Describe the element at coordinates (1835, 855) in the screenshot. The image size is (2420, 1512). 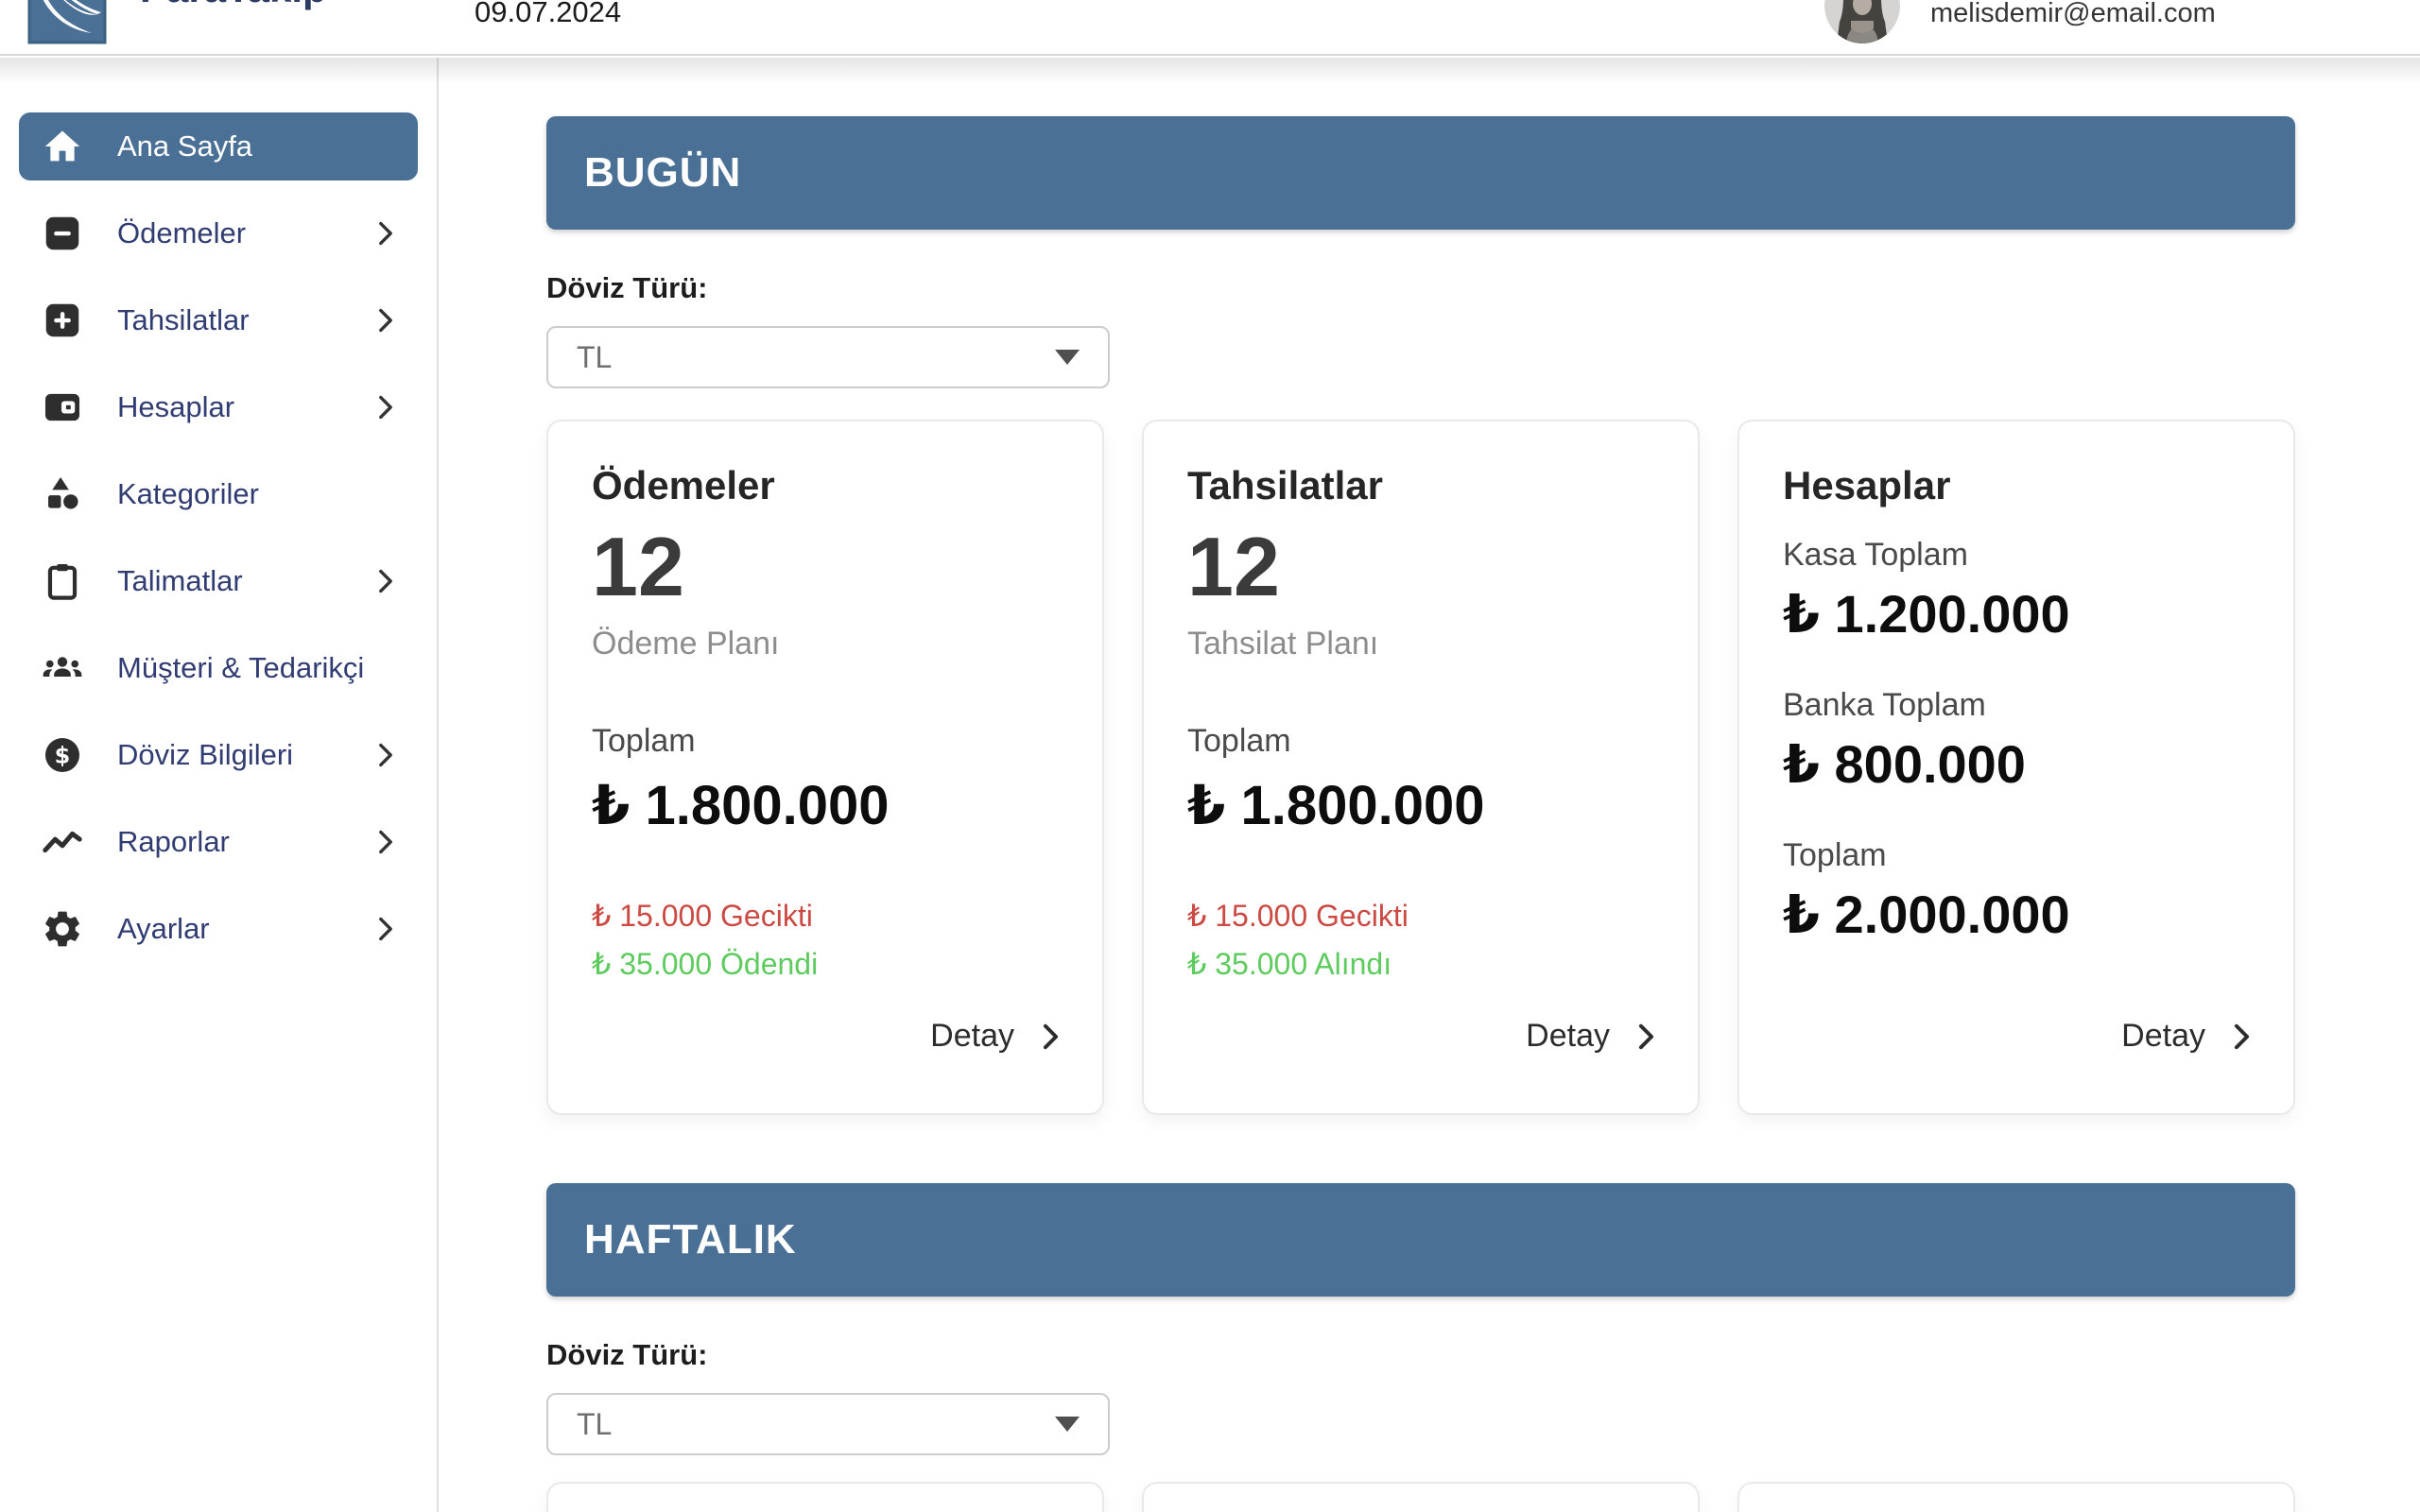
I see `account-row-label: Toplam` at that location.